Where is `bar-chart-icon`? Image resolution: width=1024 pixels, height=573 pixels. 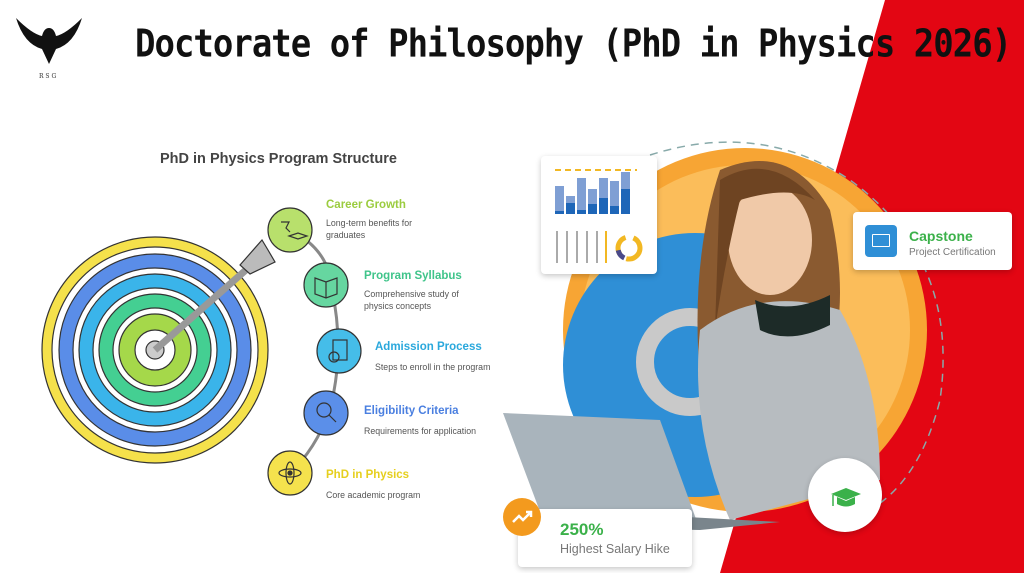
bar-chart-icon is located at coordinates (599, 216).